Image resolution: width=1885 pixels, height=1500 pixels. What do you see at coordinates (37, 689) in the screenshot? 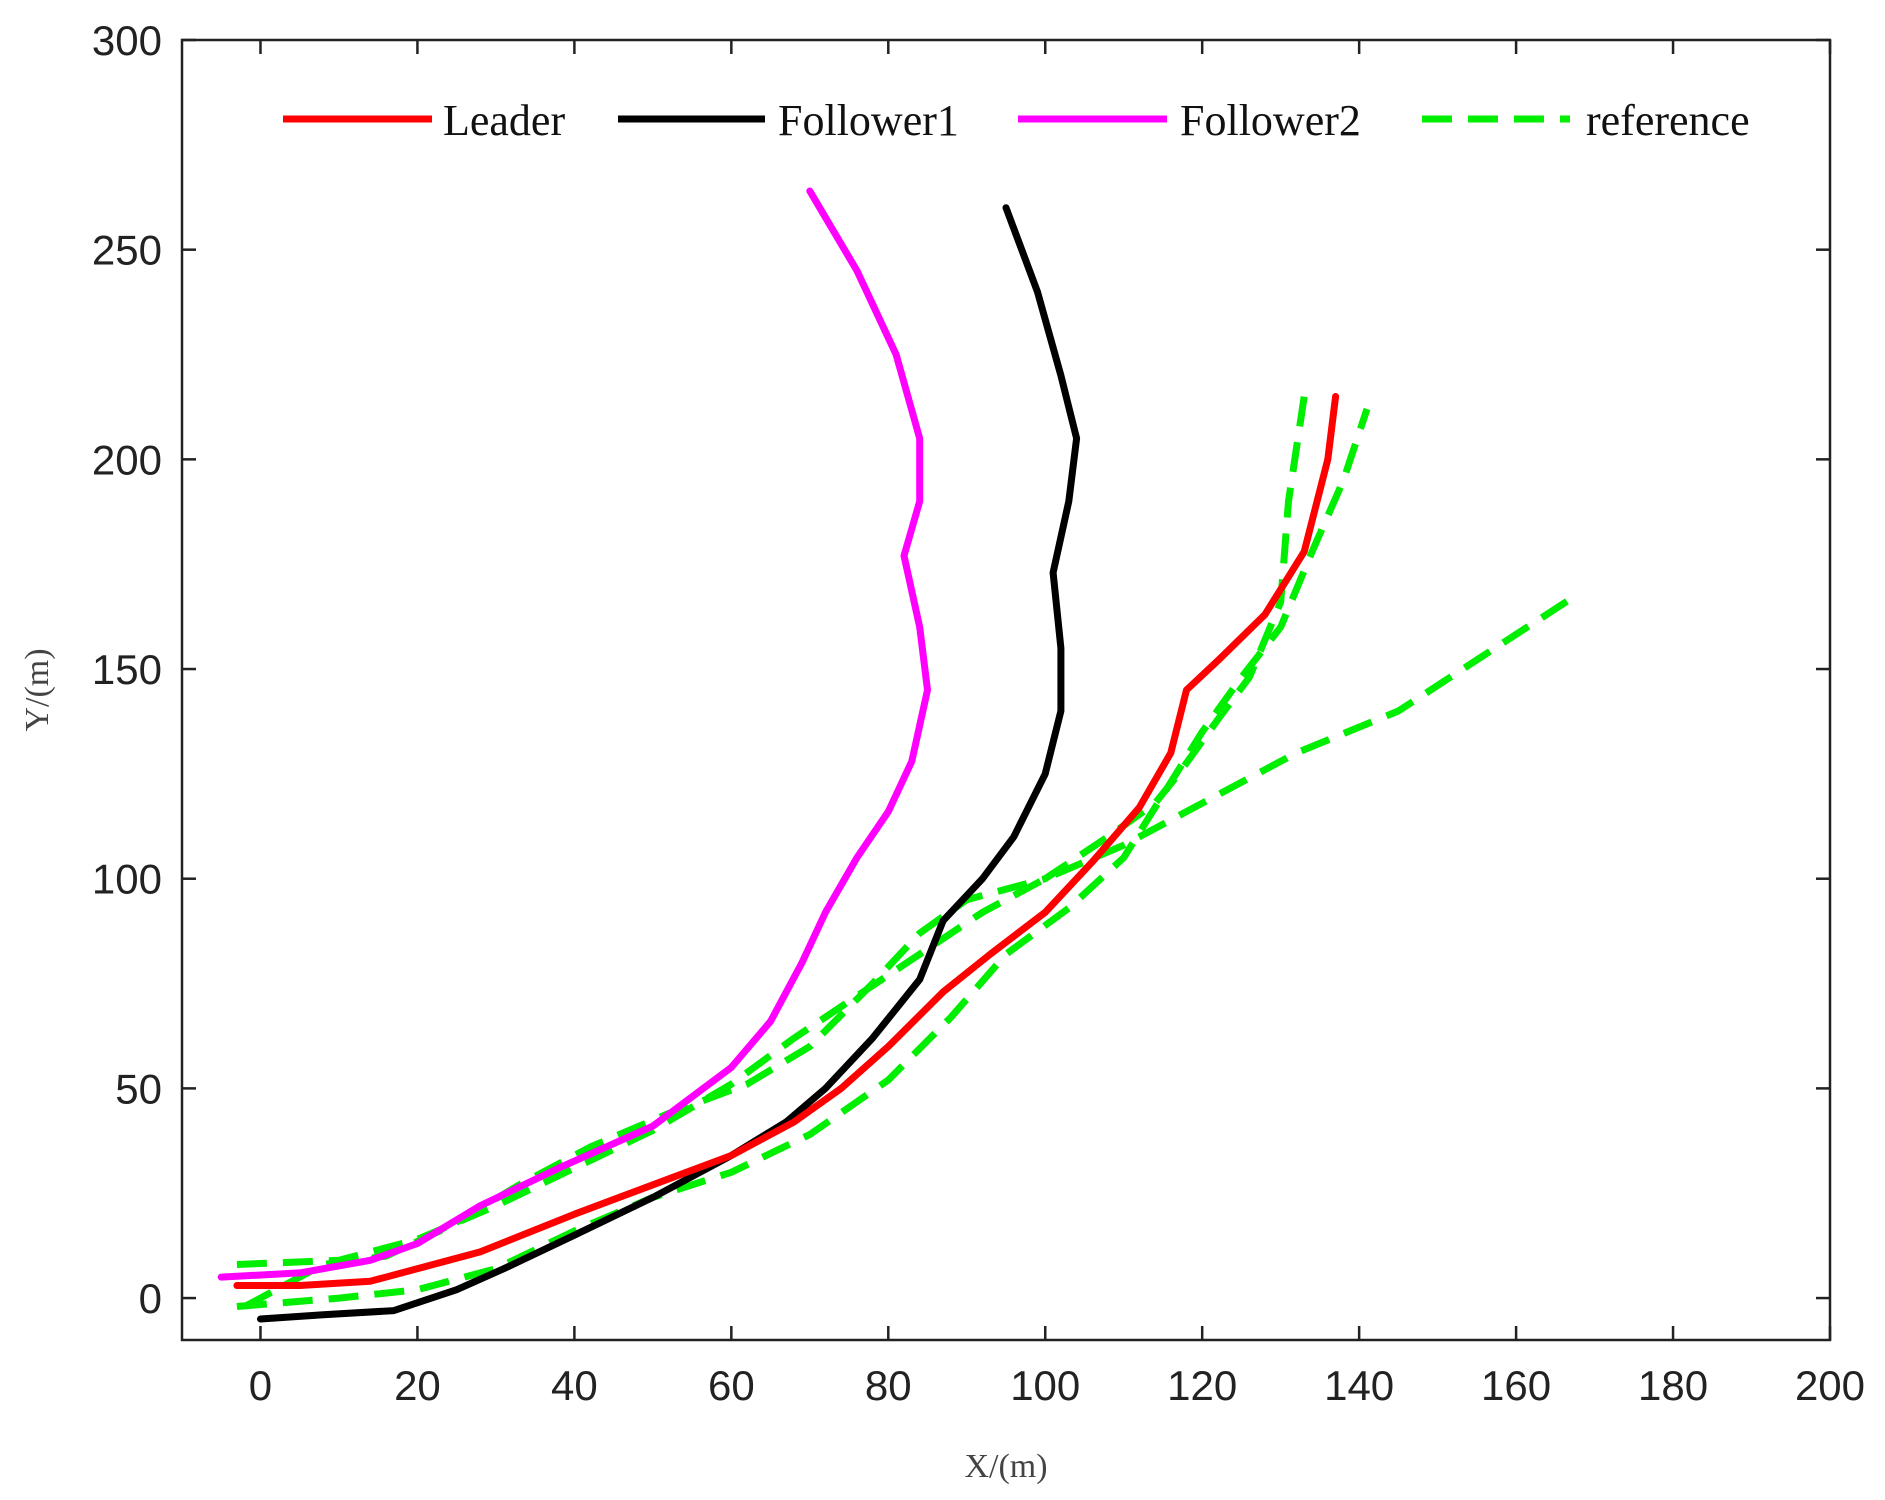
I see `y-axis-label: Y/(m)` at bounding box center [37, 689].